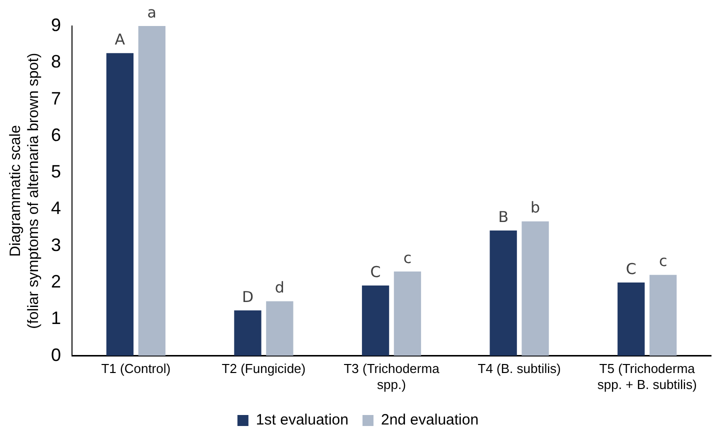 This screenshot has width=721, height=438. What do you see at coordinates (120, 39) in the screenshot?
I see `data-label: A` at bounding box center [120, 39].